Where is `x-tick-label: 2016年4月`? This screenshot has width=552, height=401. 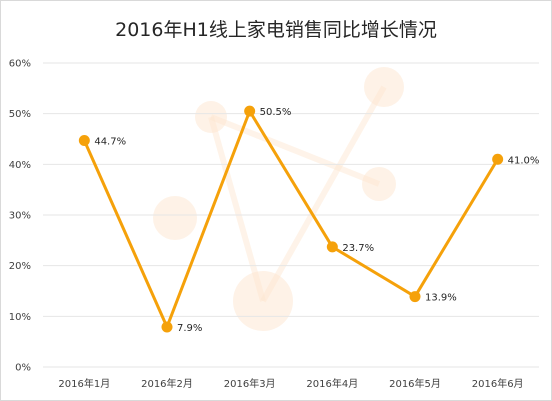 x-tick-label: 2016年4月 is located at coordinates (332, 383).